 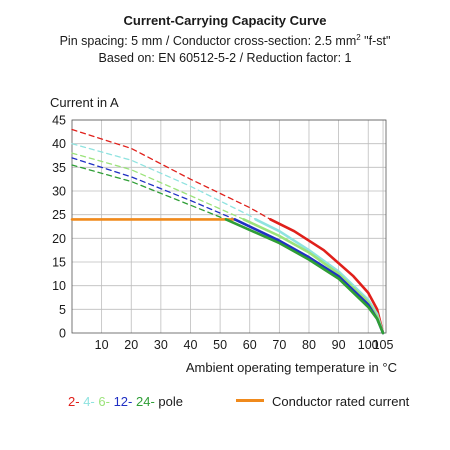 What do you see at coordinates (309, 345) in the screenshot?
I see `x-tick-label: 80` at bounding box center [309, 345].